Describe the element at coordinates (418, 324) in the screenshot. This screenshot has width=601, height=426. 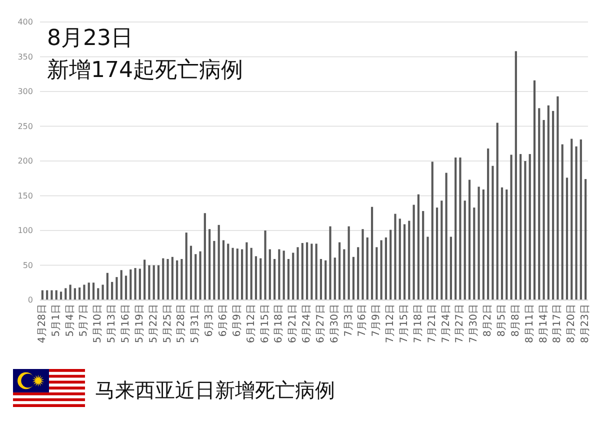
I see `x-tick-label: 7月18日` at that location.